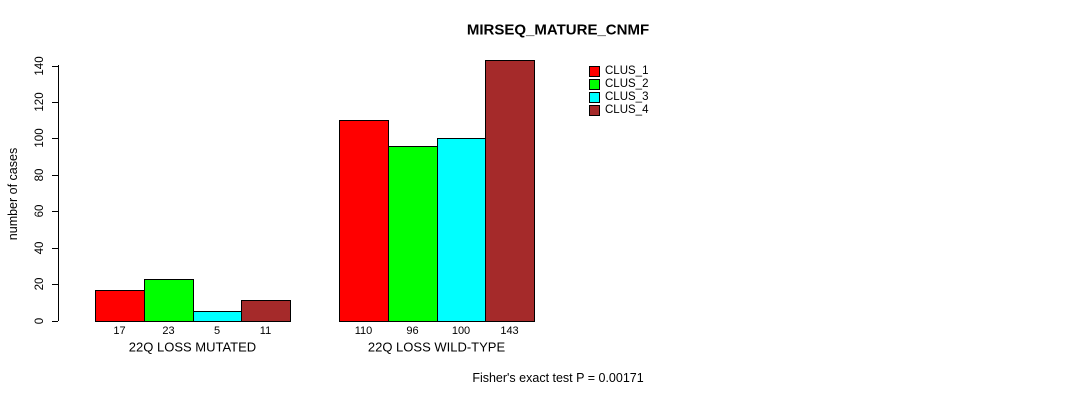  Describe the element at coordinates (436, 347) in the screenshot. I see `x-category-label: 22Q LOSS WILD-TYPE` at that location.